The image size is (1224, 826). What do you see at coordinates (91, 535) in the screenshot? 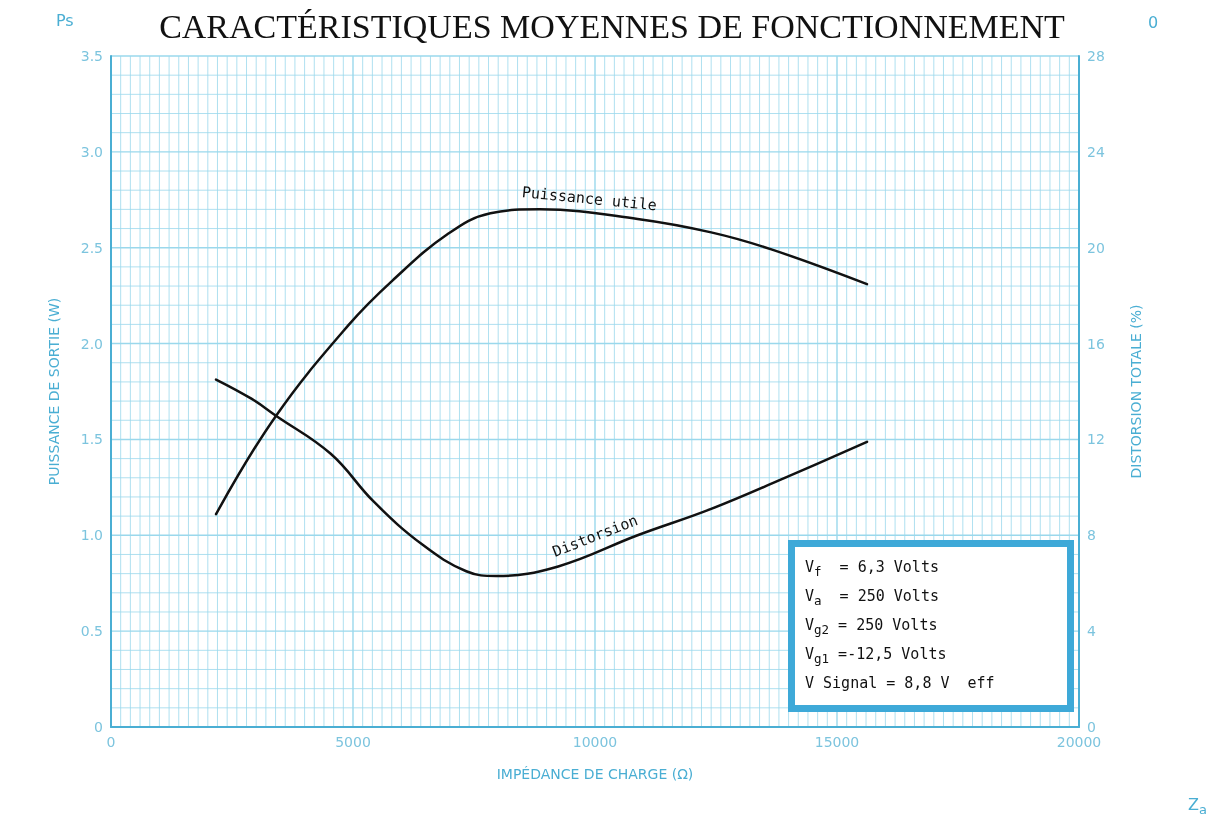
I see `y-tick-label: 1.0` at bounding box center [91, 535].